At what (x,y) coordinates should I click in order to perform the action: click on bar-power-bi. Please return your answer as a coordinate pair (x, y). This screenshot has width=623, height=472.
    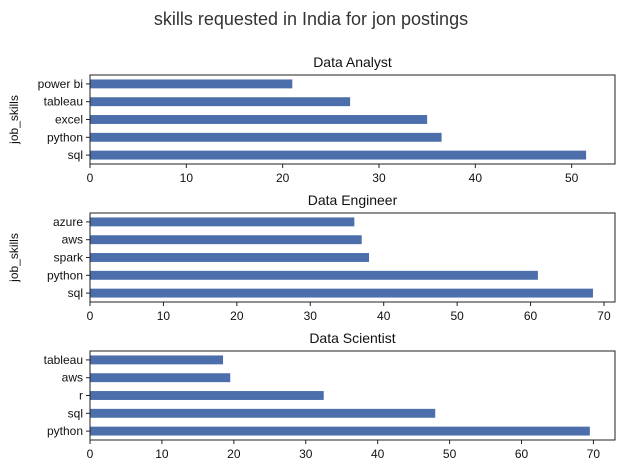
    Looking at the image, I should click on (191, 84).